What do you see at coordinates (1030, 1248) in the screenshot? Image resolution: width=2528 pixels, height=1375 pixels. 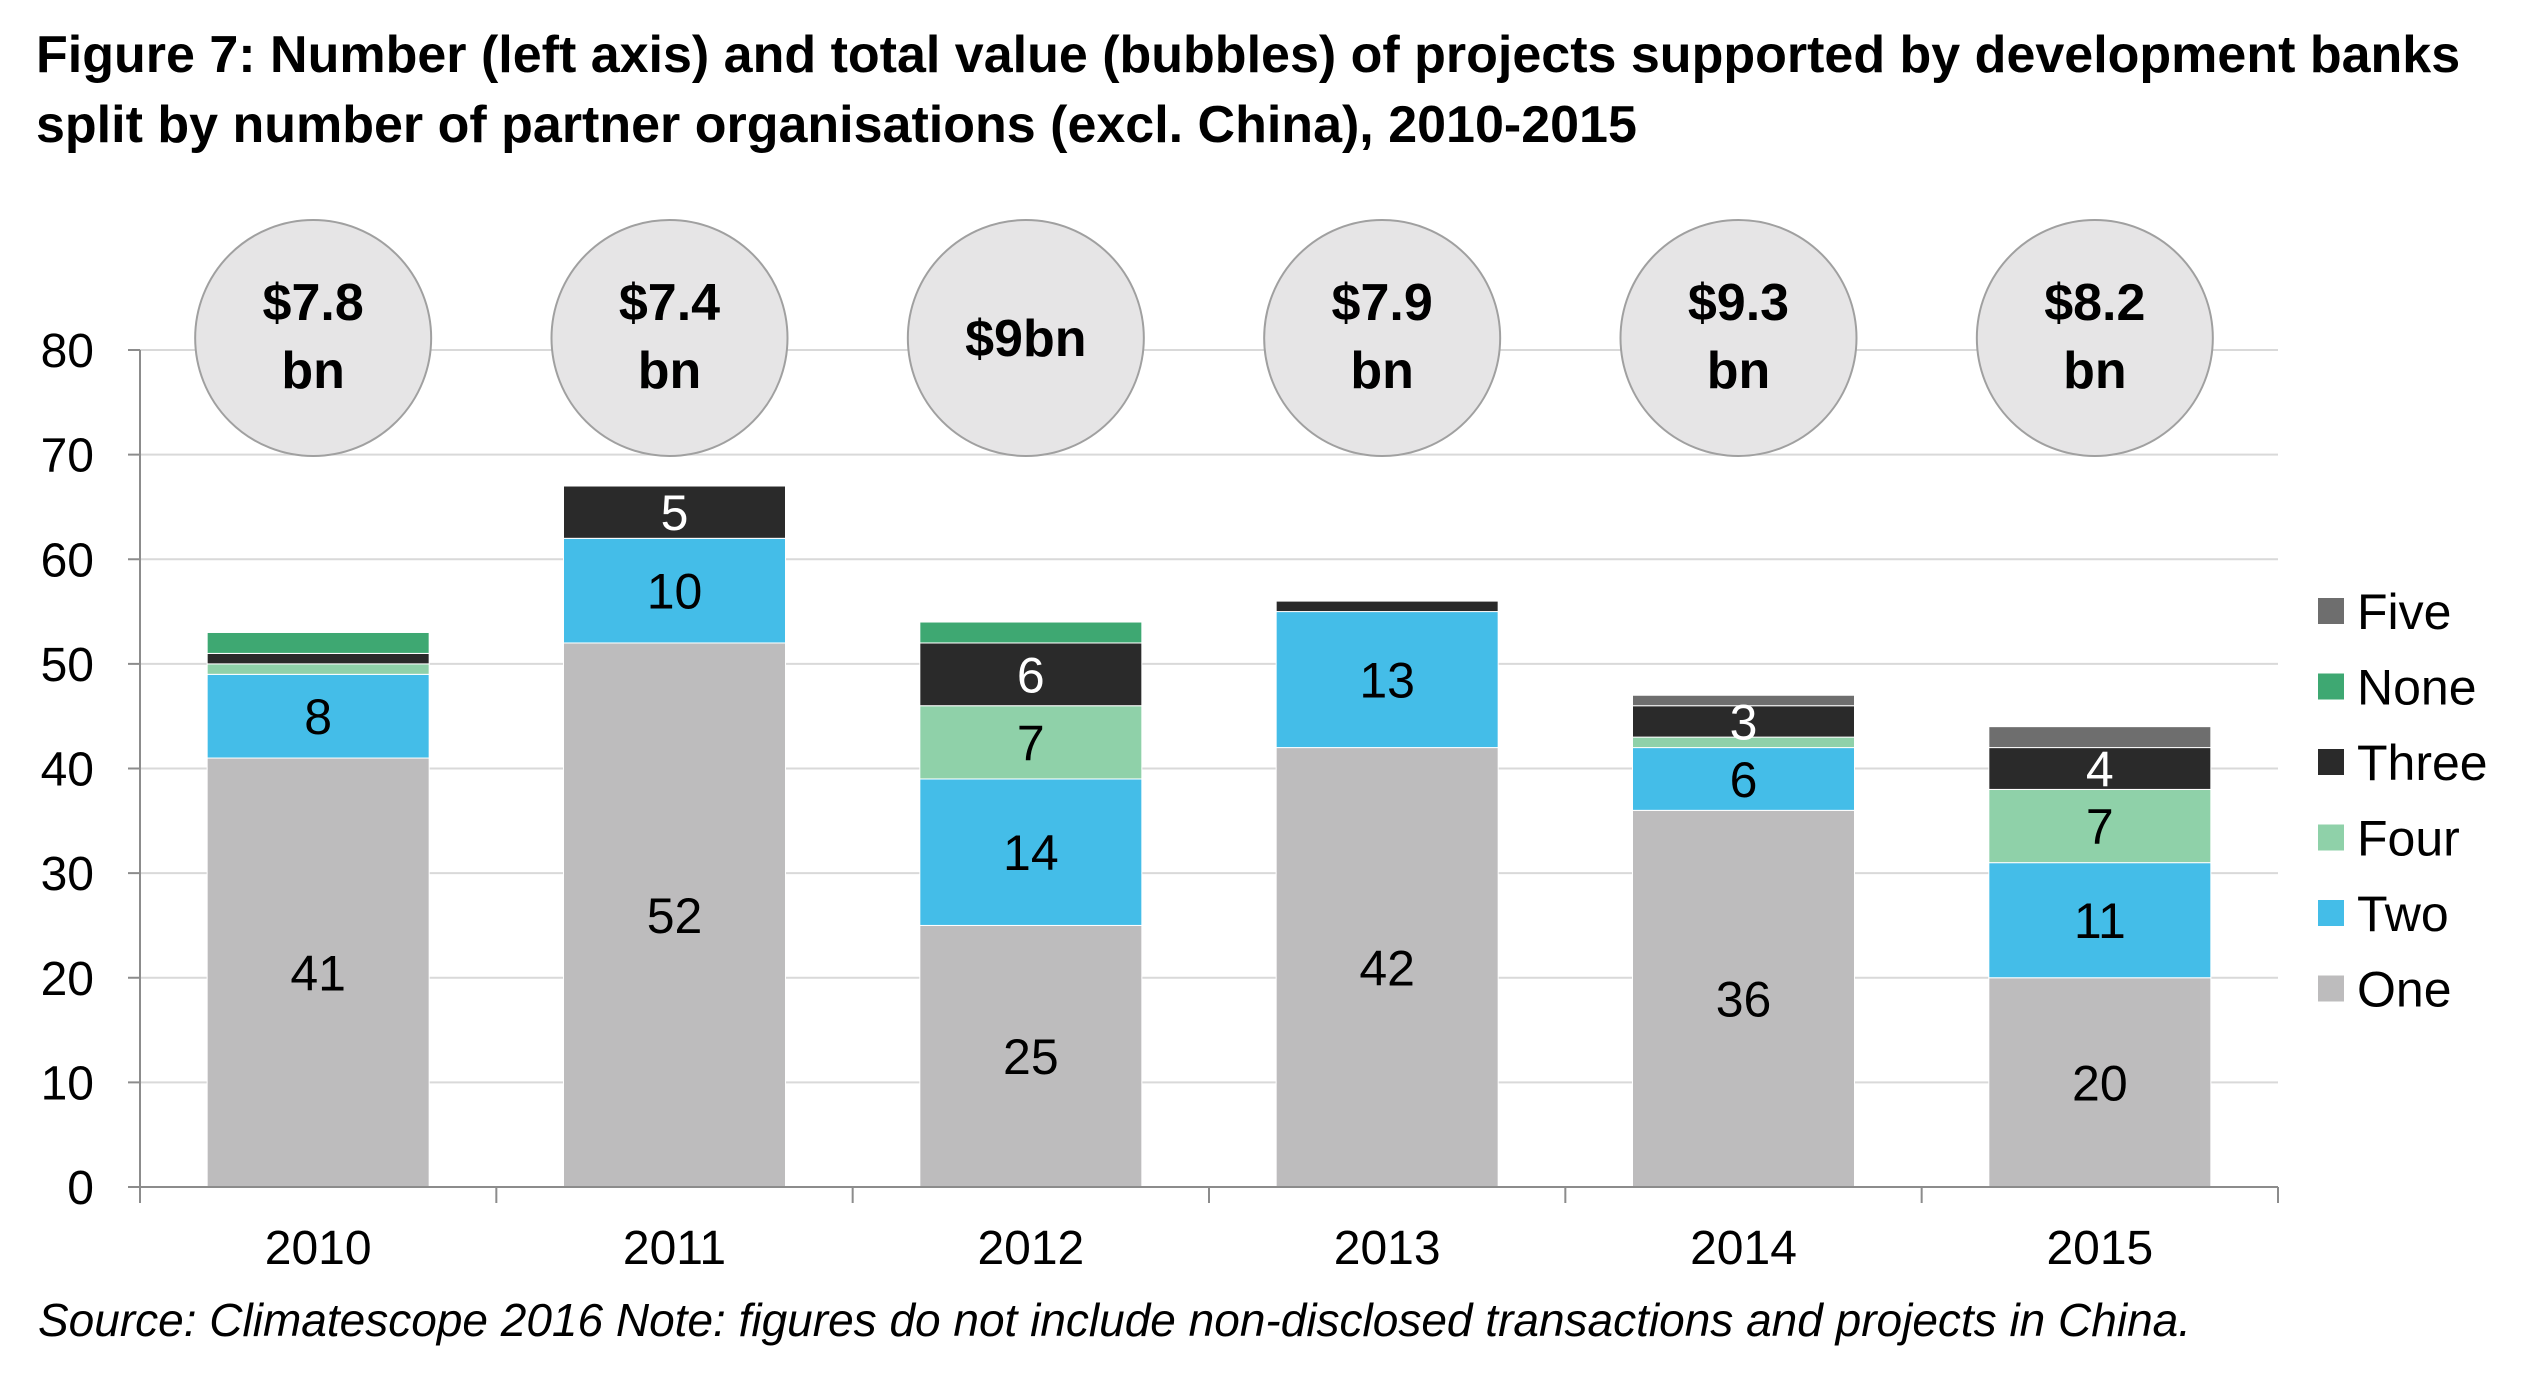 I see `x-tick-label: 2012` at bounding box center [1030, 1248].